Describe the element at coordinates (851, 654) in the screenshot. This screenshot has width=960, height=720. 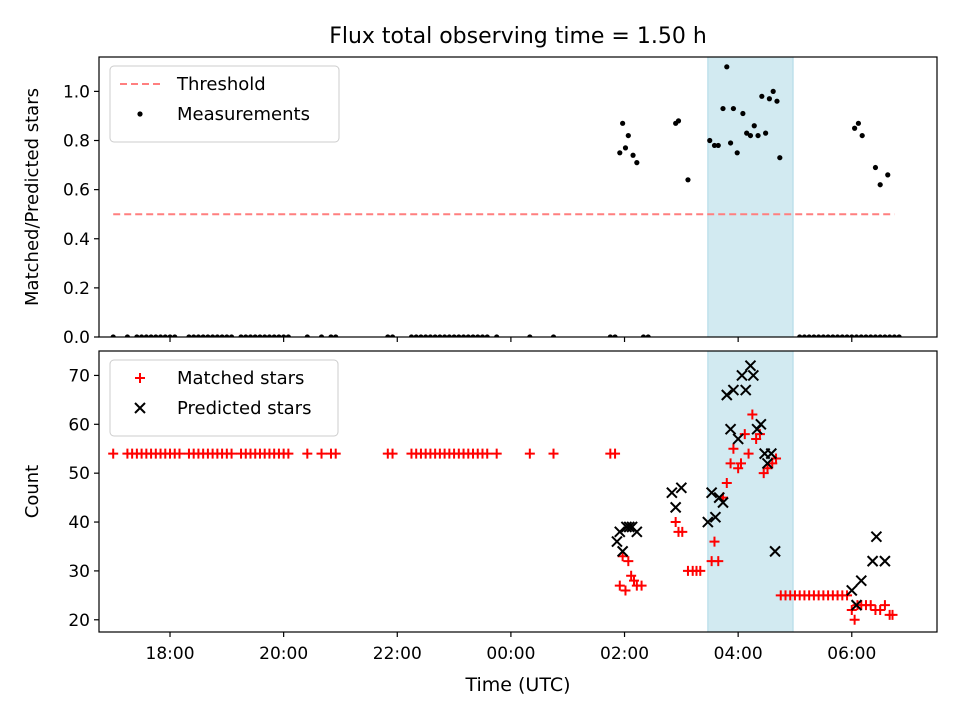
I see `x-tick-label: 06:00` at that location.